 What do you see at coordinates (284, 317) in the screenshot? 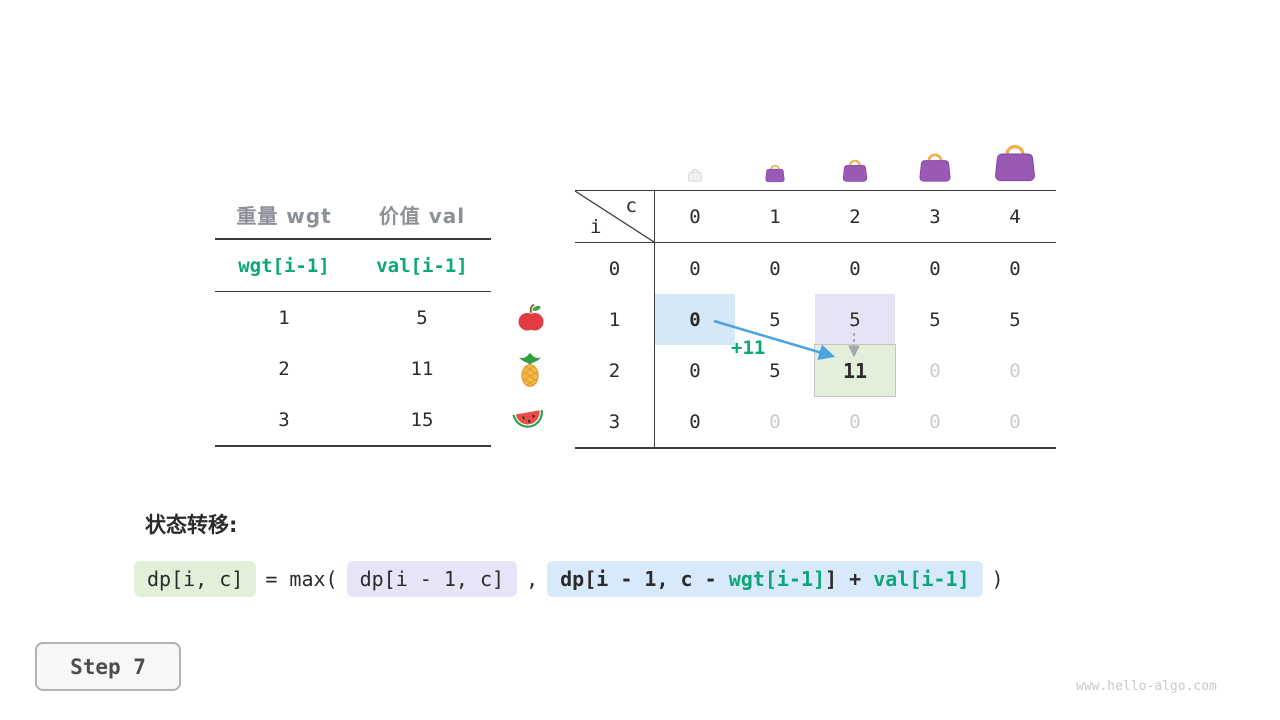
I see `item-wgt: 1` at bounding box center [284, 317].